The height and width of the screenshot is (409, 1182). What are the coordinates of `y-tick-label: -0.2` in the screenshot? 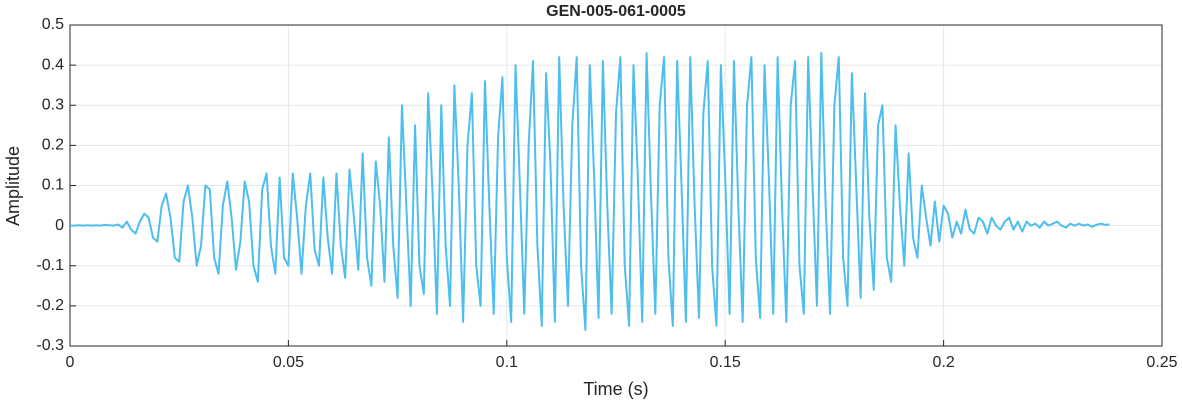 It's located at (50, 305).